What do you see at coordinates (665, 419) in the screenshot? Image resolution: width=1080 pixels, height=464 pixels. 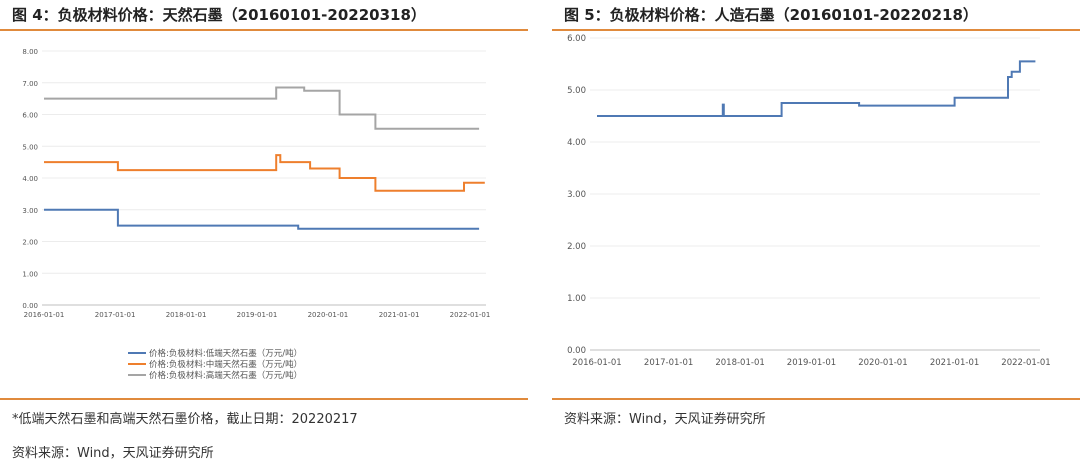 I see `right-source: 资料来源：Wind，天风证券研究所` at bounding box center [665, 419].